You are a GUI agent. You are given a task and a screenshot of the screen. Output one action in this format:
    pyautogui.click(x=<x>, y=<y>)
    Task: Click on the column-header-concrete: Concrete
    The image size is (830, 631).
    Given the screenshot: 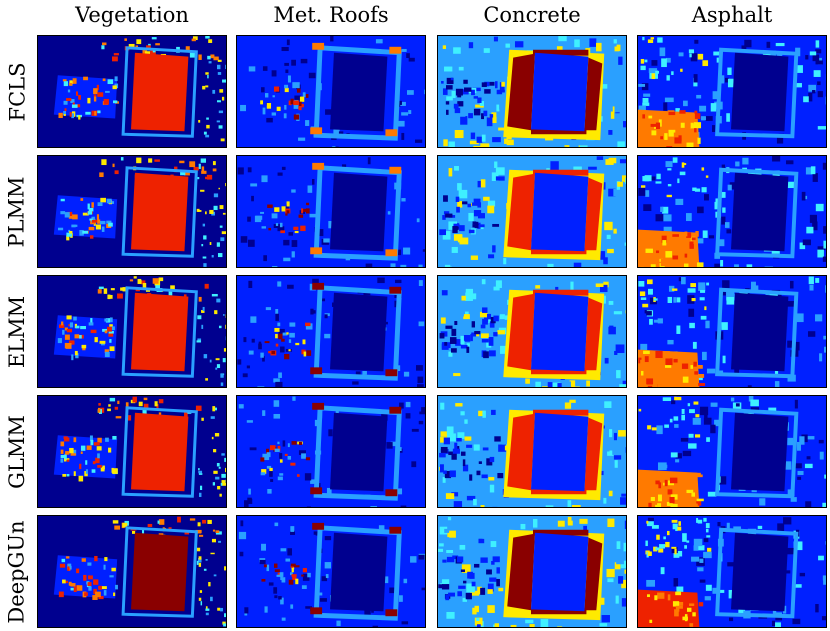 What is the action you would take?
    pyautogui.click(x=532, y=15)
    